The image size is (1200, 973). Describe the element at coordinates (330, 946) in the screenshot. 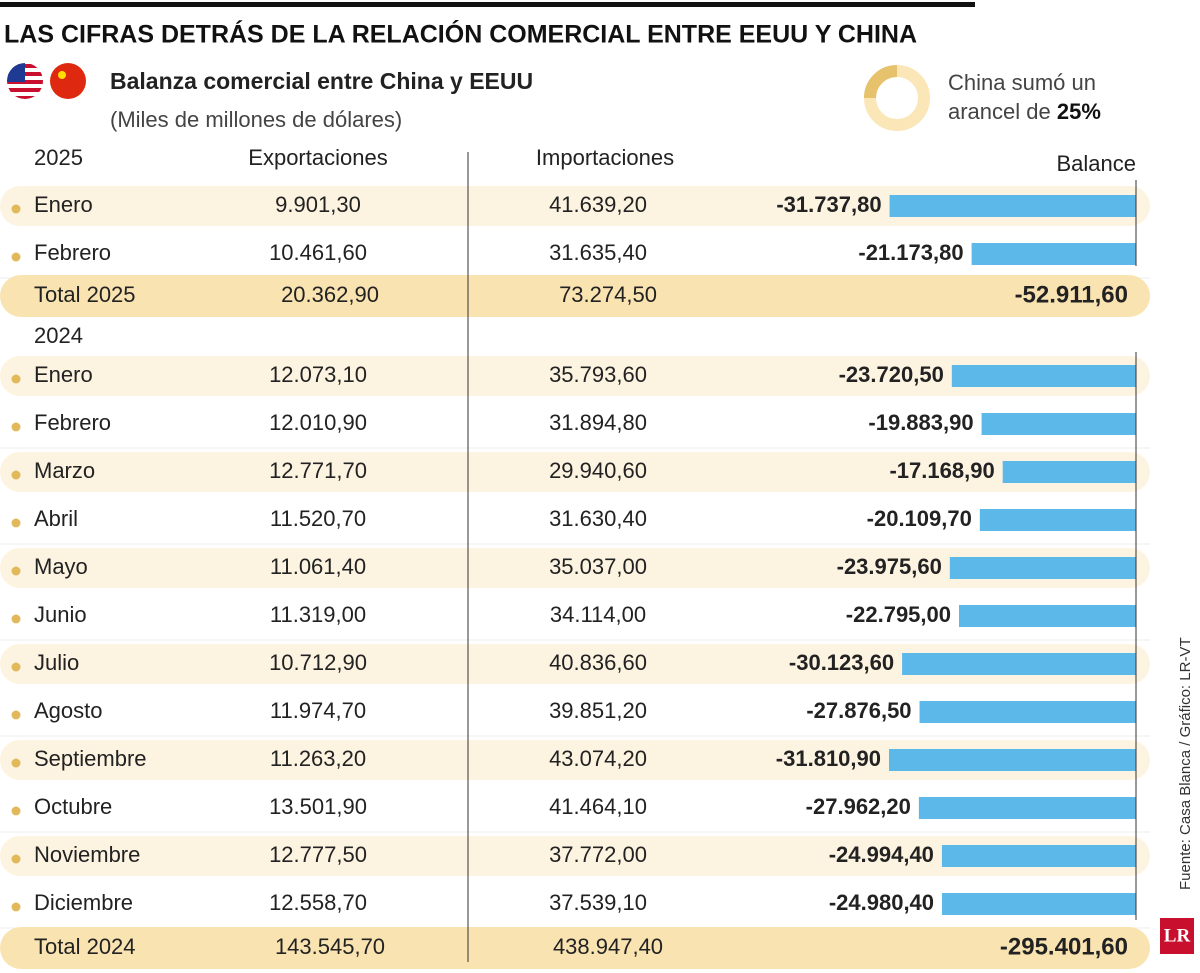

I see `total-exports: 143.545,70` at that location.